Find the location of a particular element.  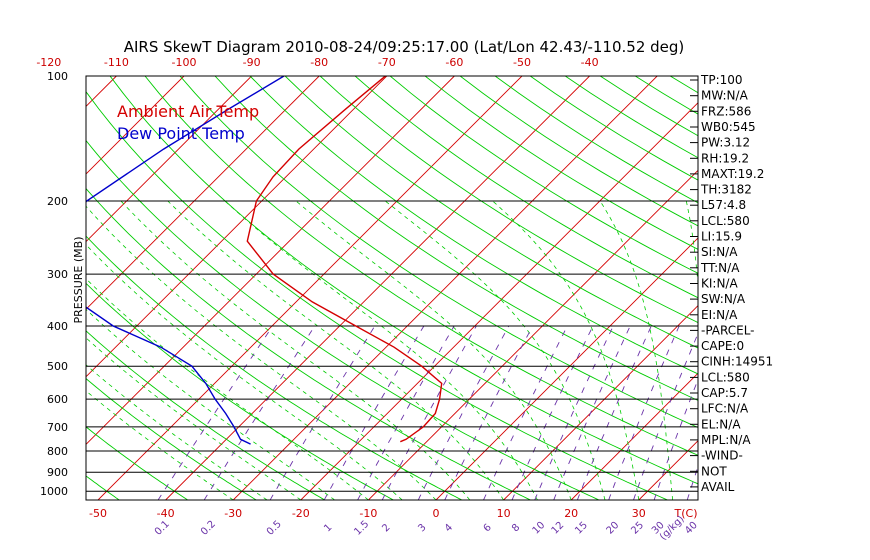

bottom-temperature-axis: -50 -40 -30 -20 -10 0 10 20 30 T(C) is located at coordinates (393, 513).